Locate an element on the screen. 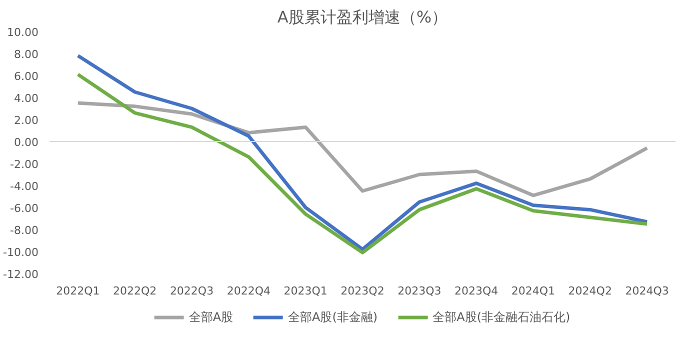  y-tick-label: 2.00 is located at coordinates (26, 120).